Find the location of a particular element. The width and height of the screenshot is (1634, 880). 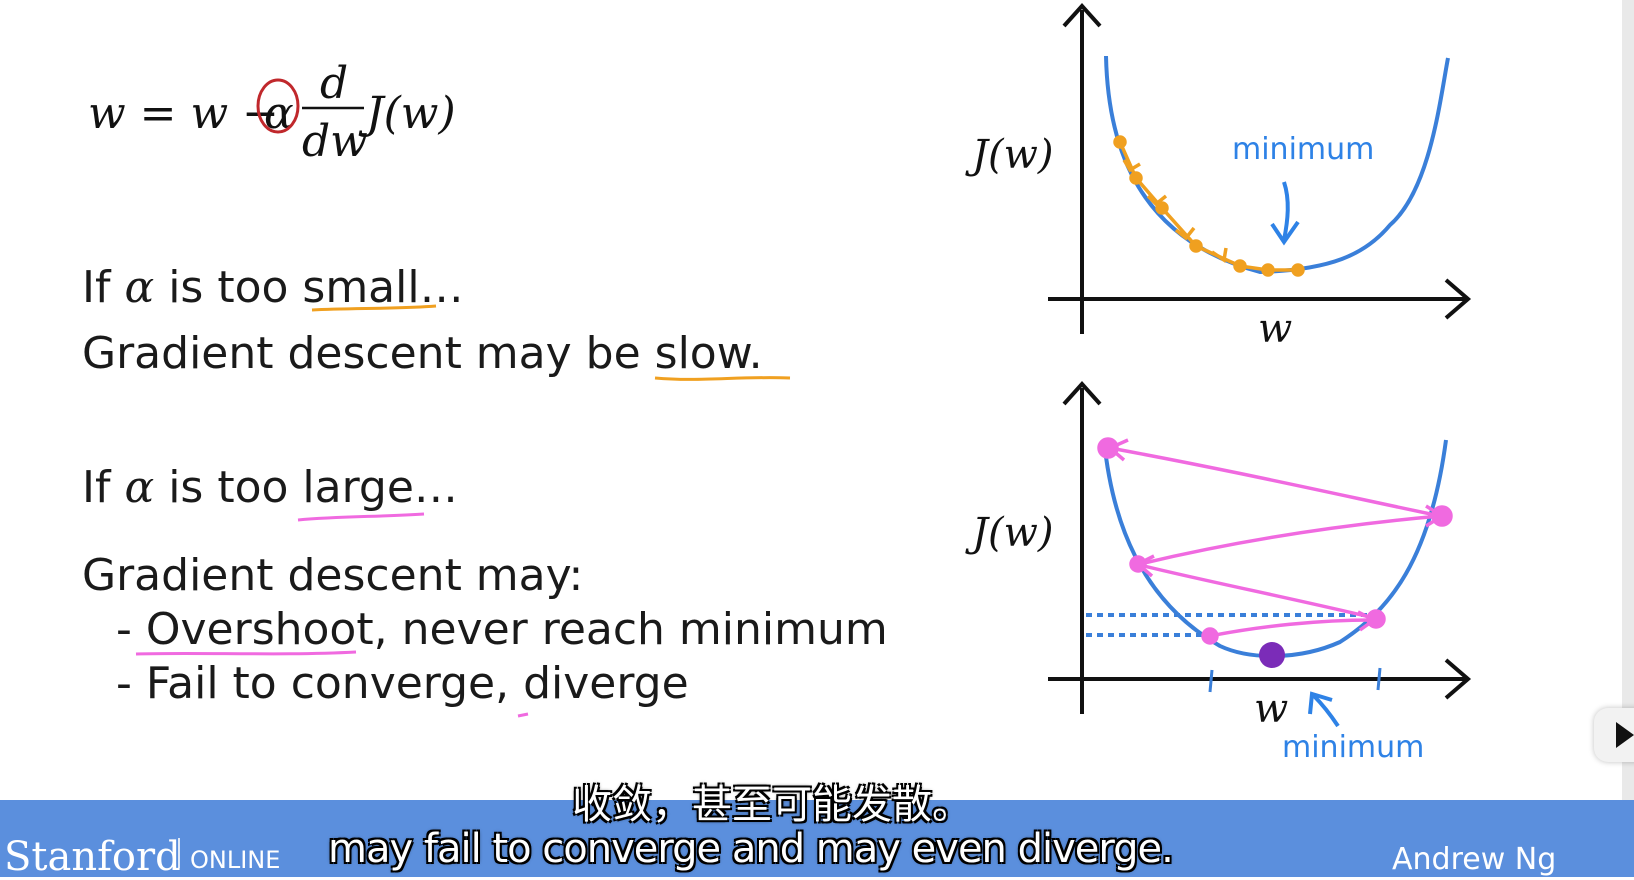

top-xlabel: w is located at coordinates (1275, 329).